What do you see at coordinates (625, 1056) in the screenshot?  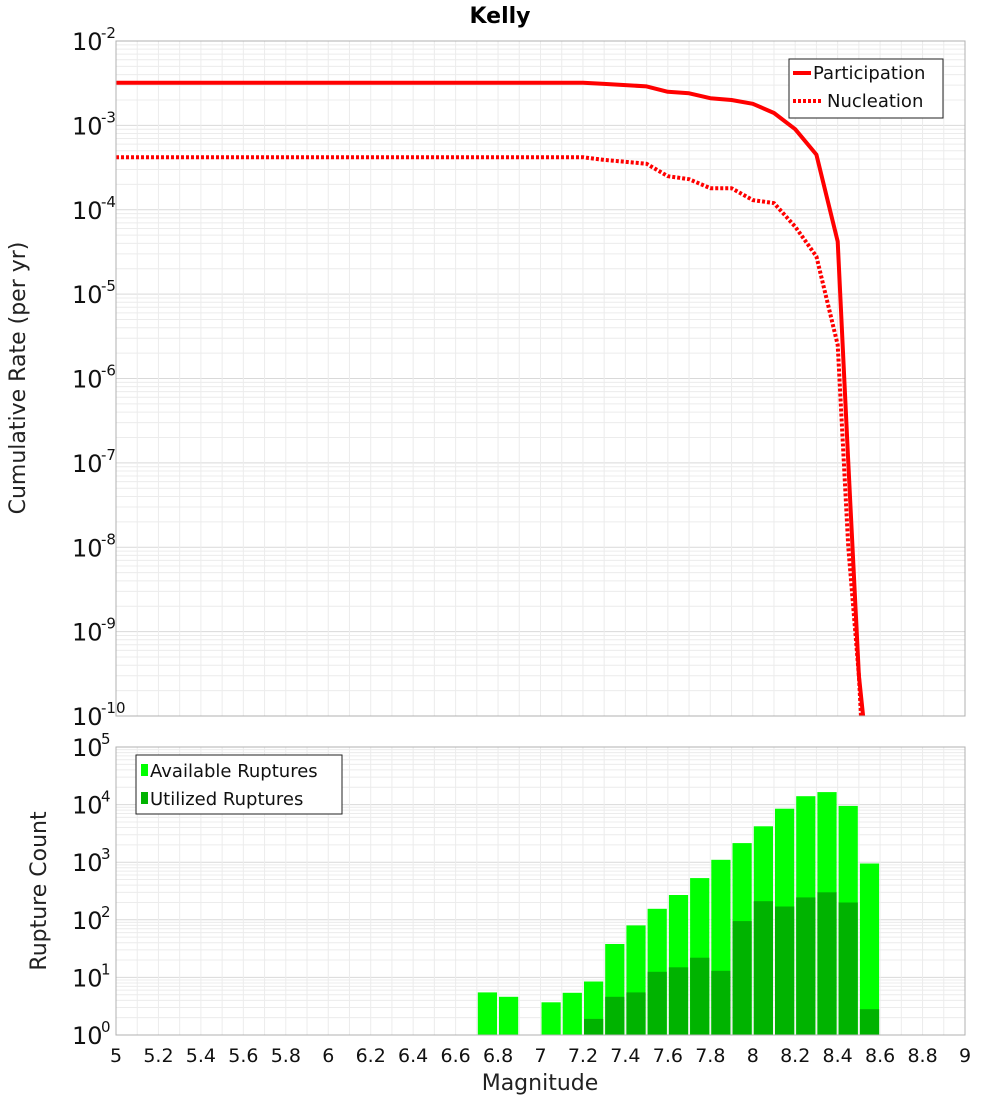 I see `x-tick-label: 7.4` at bounding box center [625, 1056].